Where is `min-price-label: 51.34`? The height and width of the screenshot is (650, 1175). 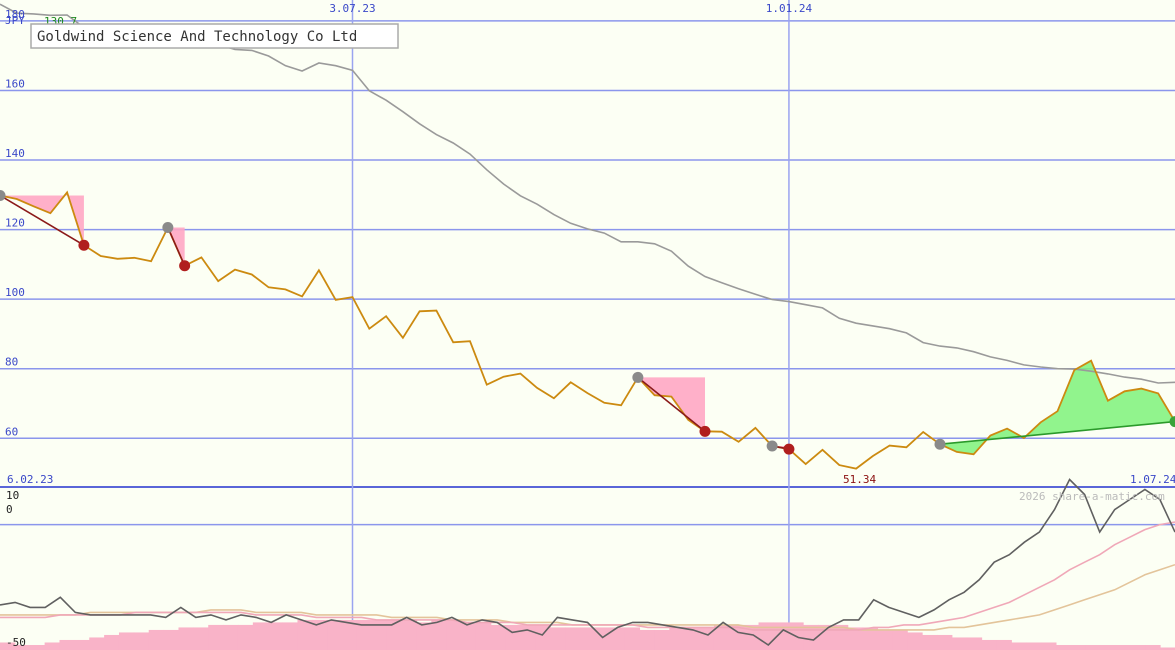 min-price-label: 51.34 is located at coordinates (859, 479).